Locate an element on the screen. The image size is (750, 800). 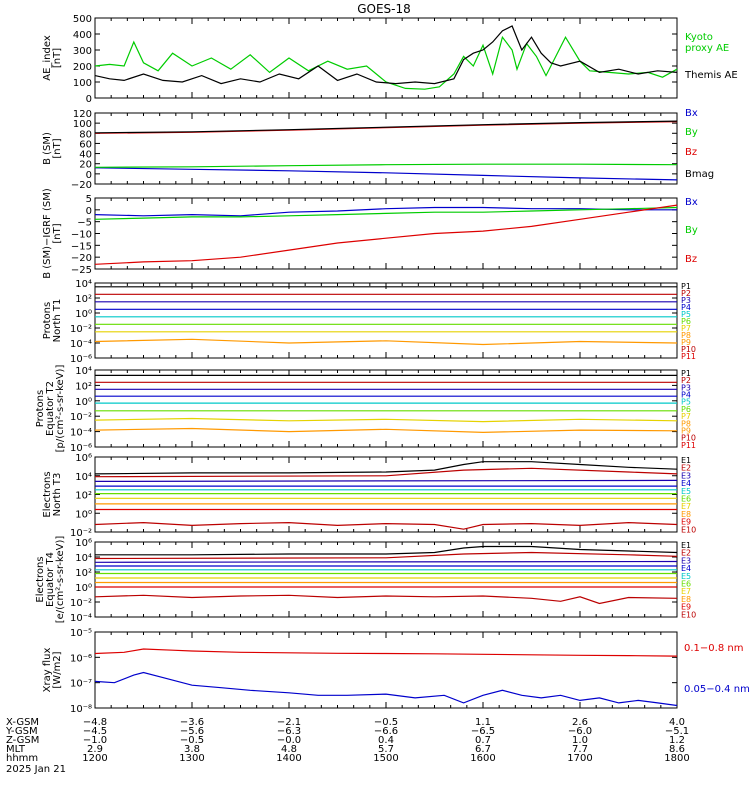
y-axis-label: Xray flux is located at coordinates (47, 670).